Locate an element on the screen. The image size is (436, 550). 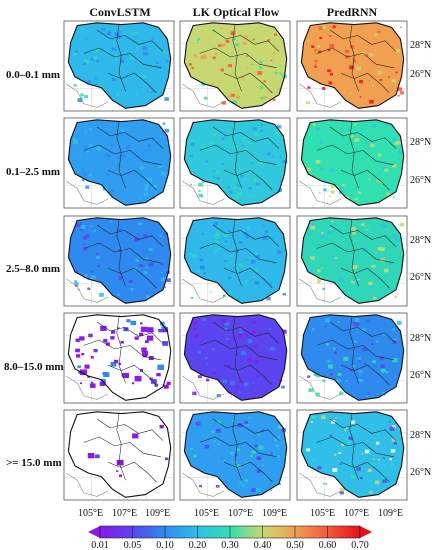
lat-label-28-row1: 28°N is located at coordinates (420, 142).